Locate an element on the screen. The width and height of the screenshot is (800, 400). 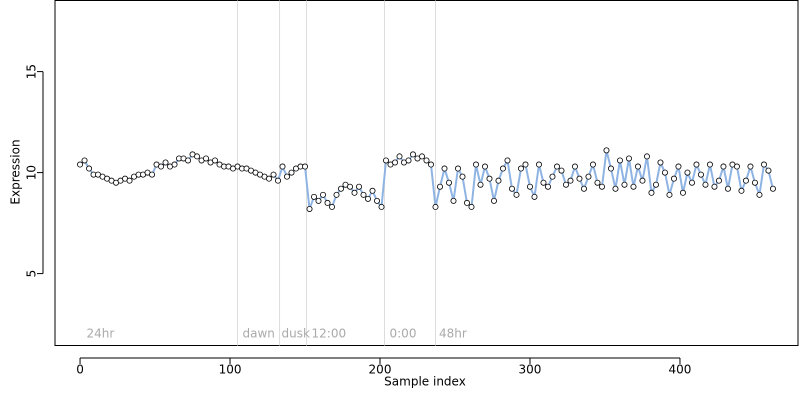
y-tick-label: 5 is located at coordinates (32, 274).